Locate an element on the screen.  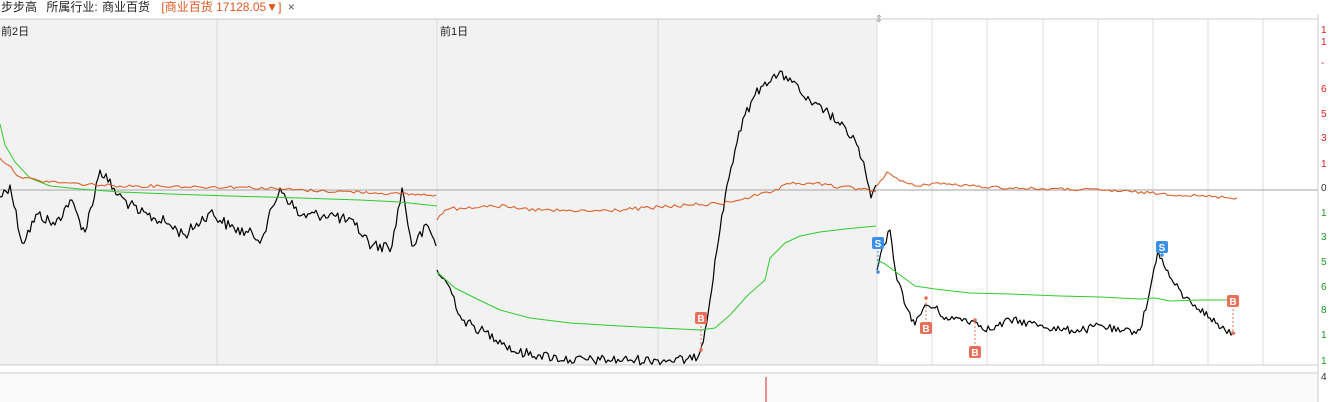
industry-name: 商业百货 is located at coordinates (126, 7).